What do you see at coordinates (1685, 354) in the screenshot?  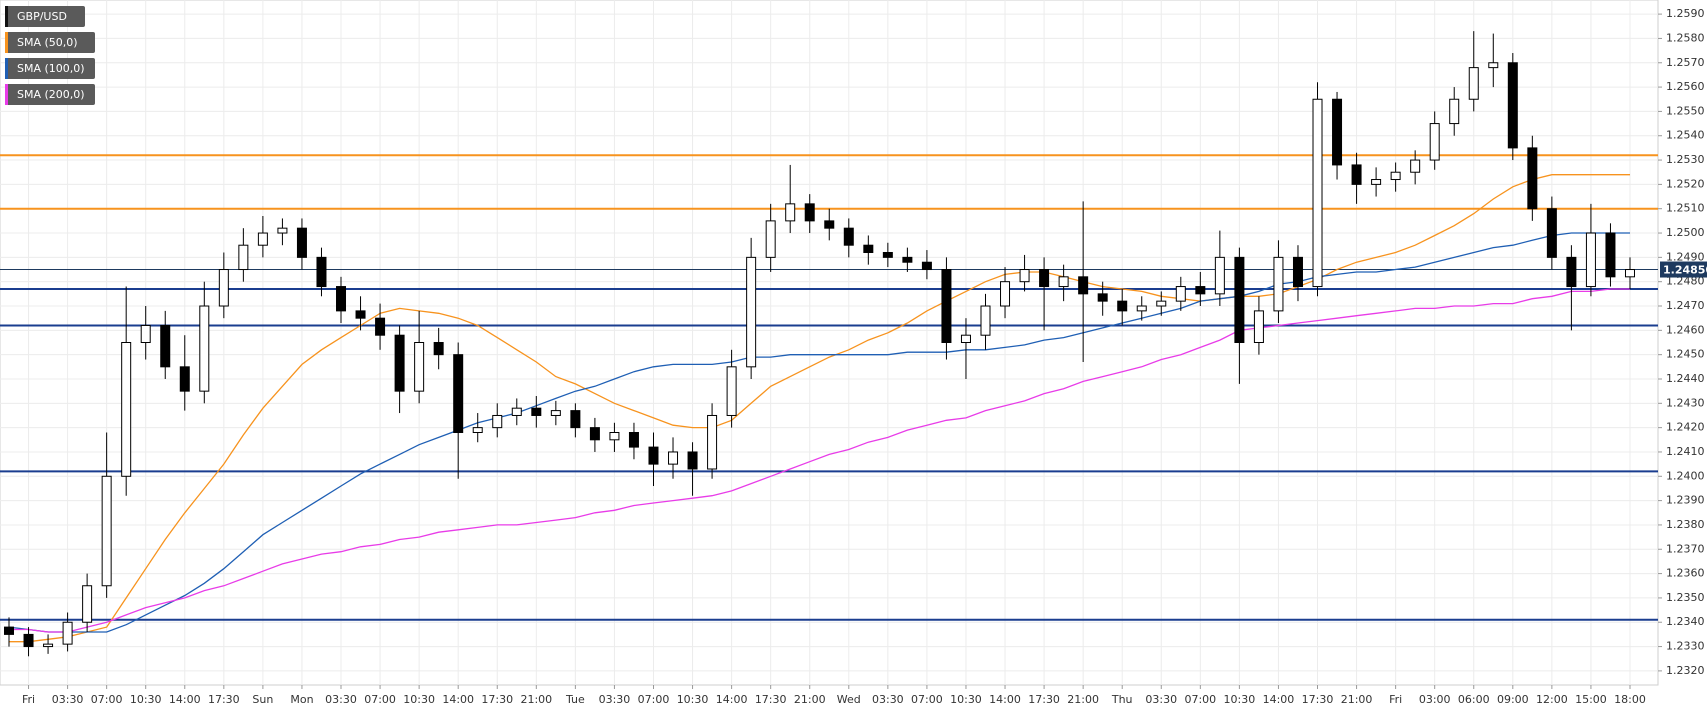 I see `y-tick-label: 1.2450` at bounding box center [1685, 354].